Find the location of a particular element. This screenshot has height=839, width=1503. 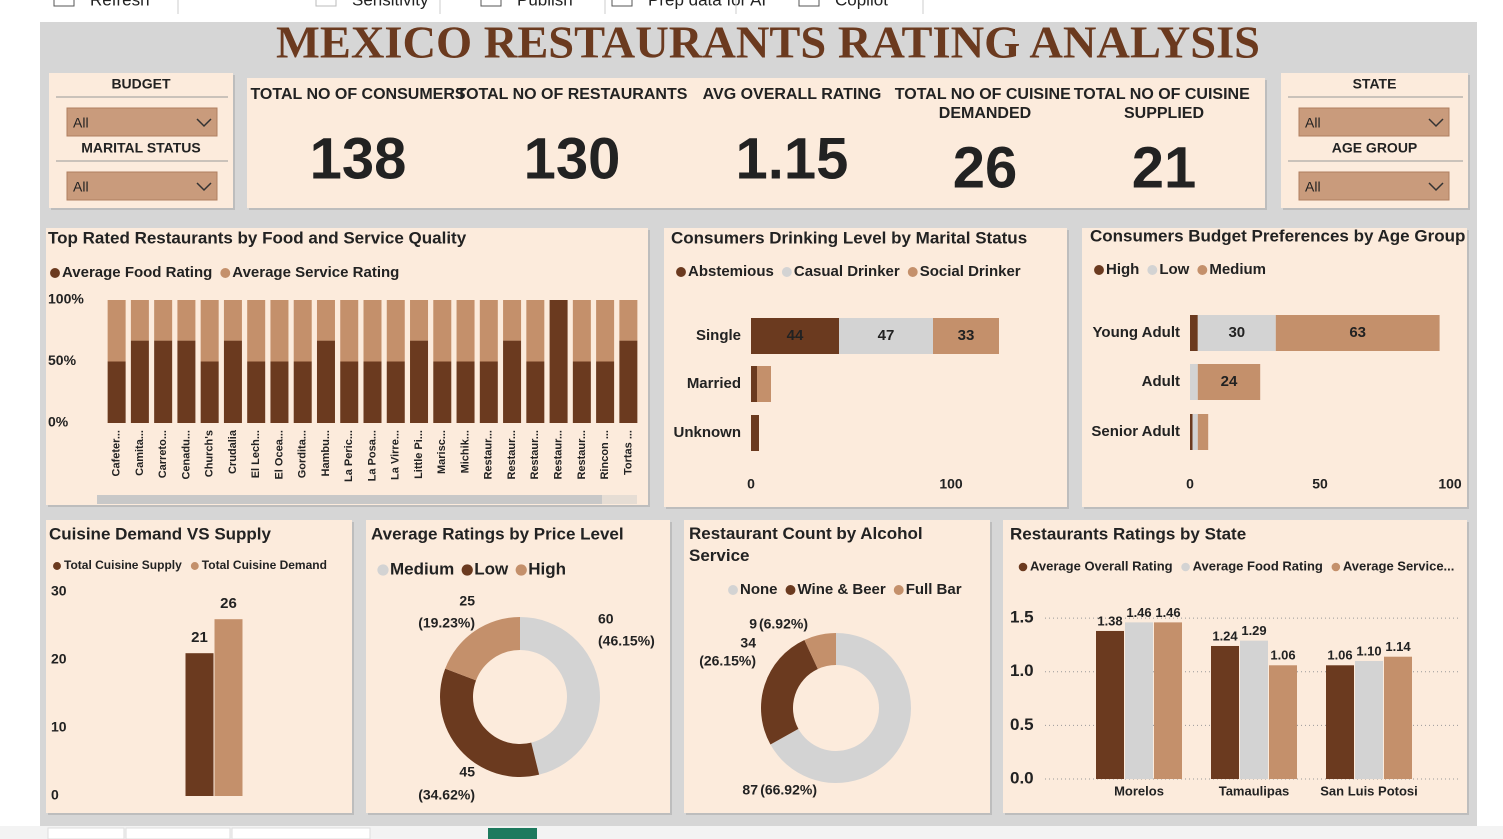

x-tick-label: San Luis Potosi is located at coordinates (1369, 790).